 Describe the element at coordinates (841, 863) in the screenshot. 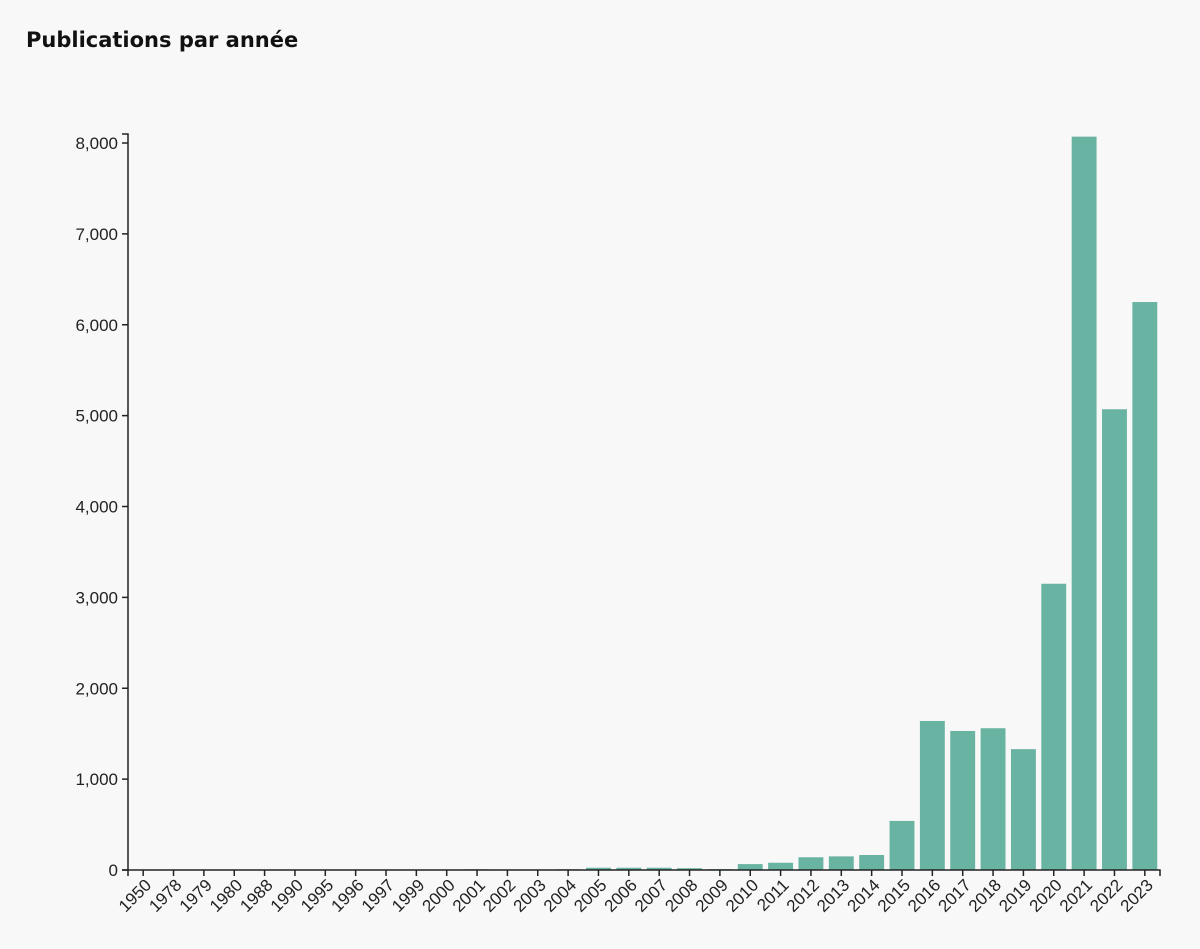

I see `bar-2013` at that location.